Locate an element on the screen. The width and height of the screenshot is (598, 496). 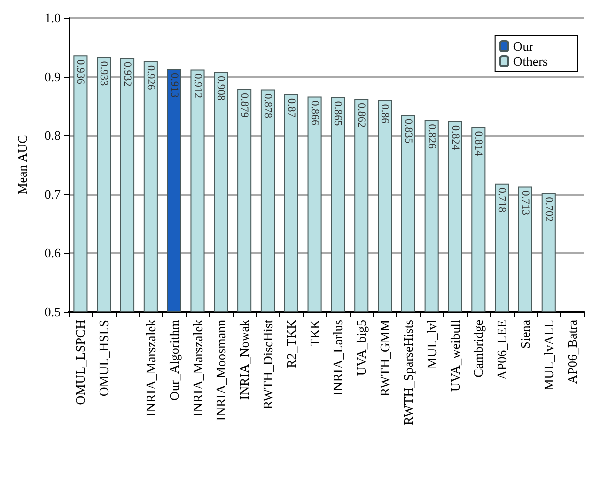
y-tick-label: 0.7 is located at coordinates (53, 194).